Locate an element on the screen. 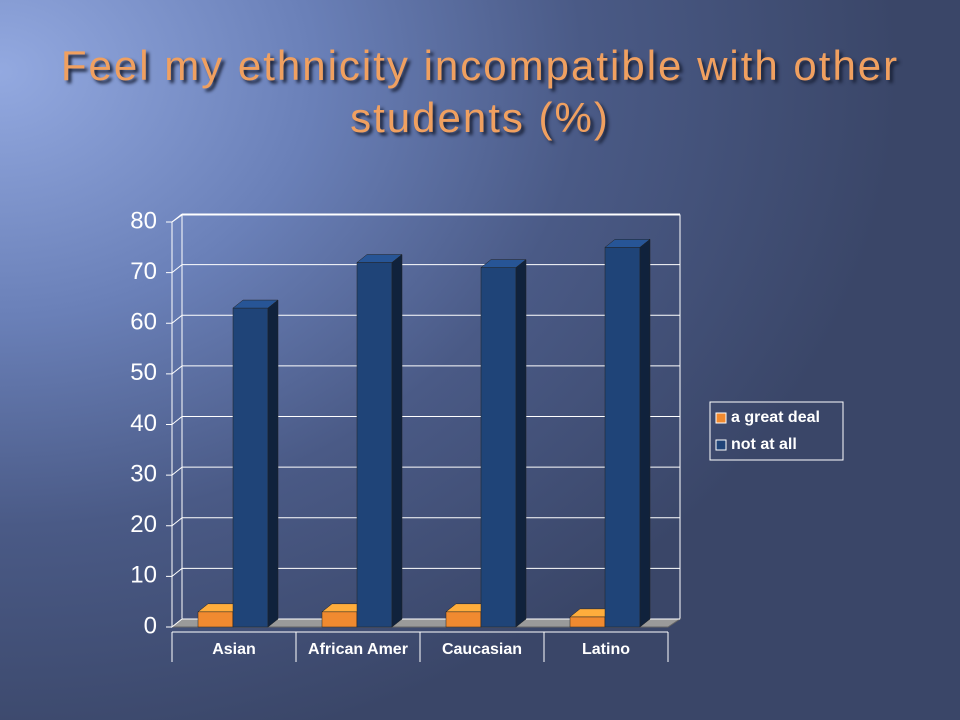 This screenshot has width=960, height=720. y-tick-label: 50 is located at coordinates (143, 372).